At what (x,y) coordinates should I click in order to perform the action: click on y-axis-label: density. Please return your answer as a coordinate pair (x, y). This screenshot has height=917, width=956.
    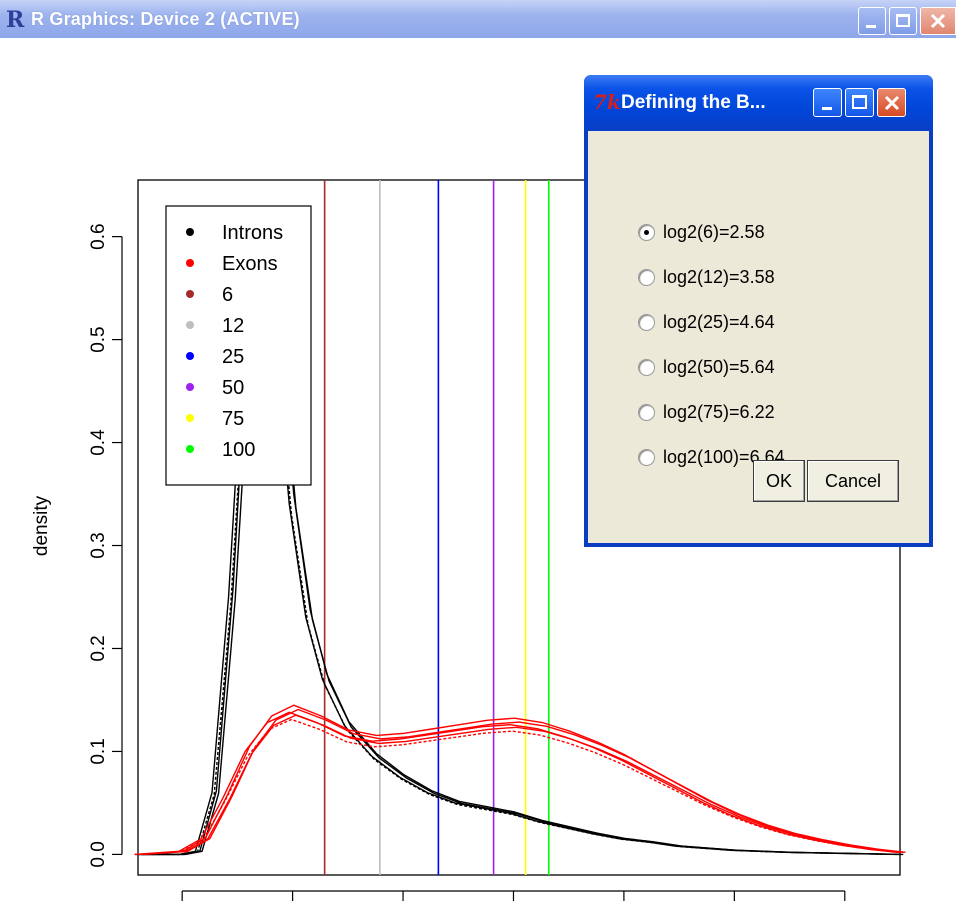
    Looking at the image, I should click on (41, 525).